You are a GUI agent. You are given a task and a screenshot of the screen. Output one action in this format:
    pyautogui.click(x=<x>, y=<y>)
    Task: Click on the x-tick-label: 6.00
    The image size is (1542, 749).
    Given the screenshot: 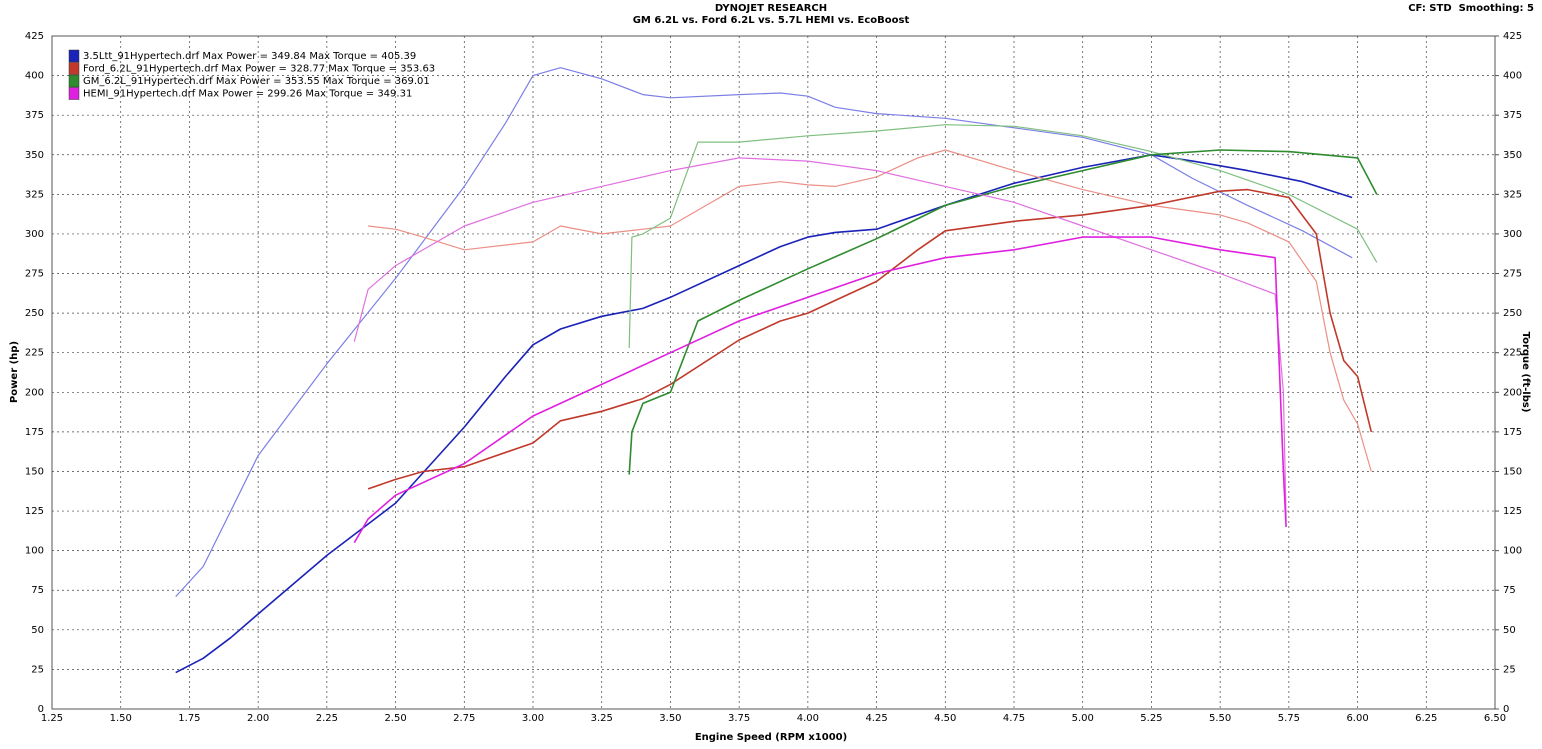 What is the action you would take?
    pyautogui.click(x=1357, y=718)
    